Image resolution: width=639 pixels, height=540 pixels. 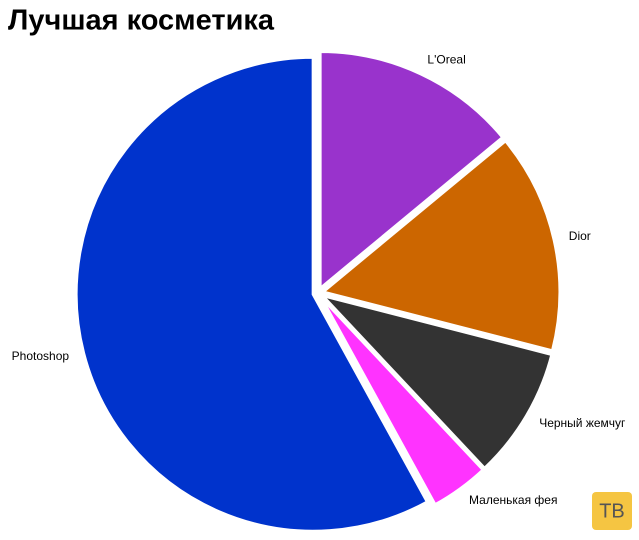 I want to click on slice-label: Photoshop, so click(x=41, y=356).